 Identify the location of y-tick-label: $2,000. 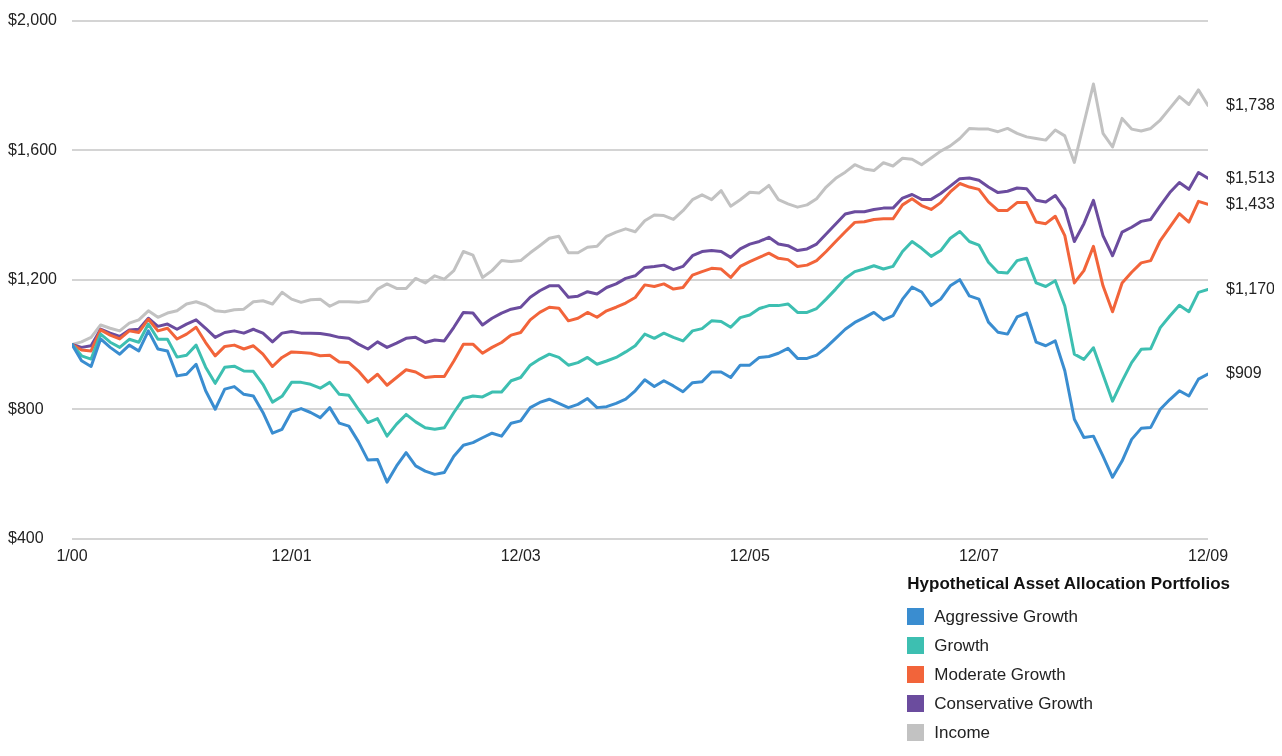
(33, 20).